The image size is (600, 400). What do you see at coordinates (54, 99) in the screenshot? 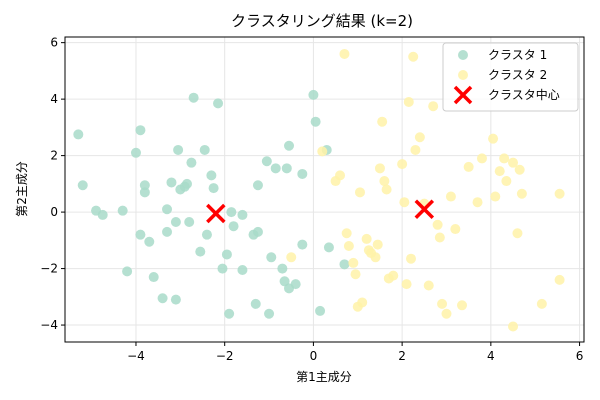
I see `y-tick-label: 4` at bounding box center [54, 99].